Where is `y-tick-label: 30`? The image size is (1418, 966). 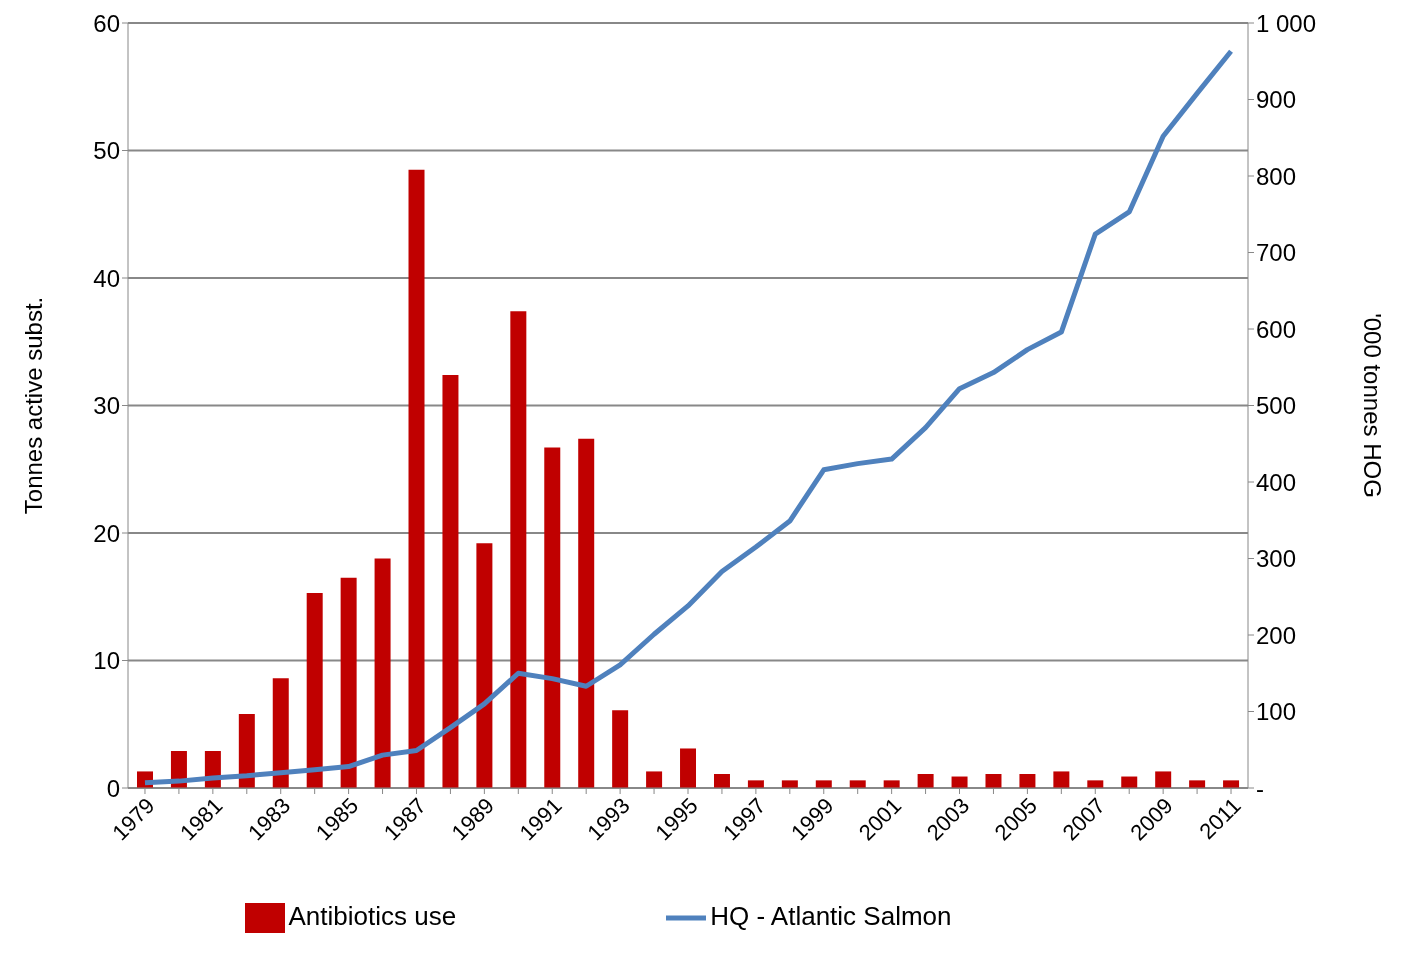
y-tick-label: 30 is located at coordinates (106, 406).